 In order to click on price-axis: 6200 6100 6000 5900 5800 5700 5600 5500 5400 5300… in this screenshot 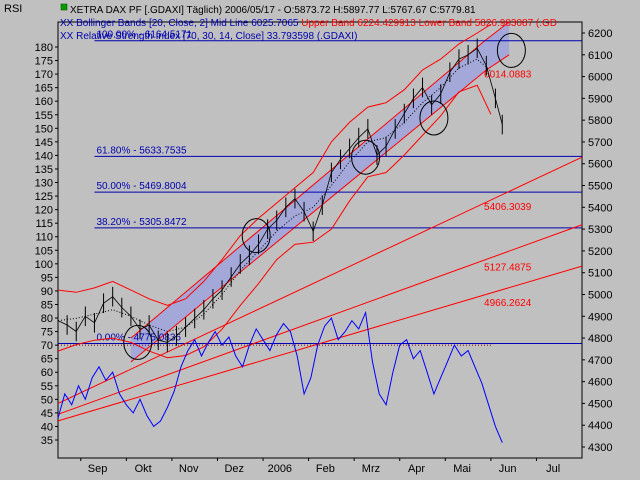, I will do `click(597, 241)`.